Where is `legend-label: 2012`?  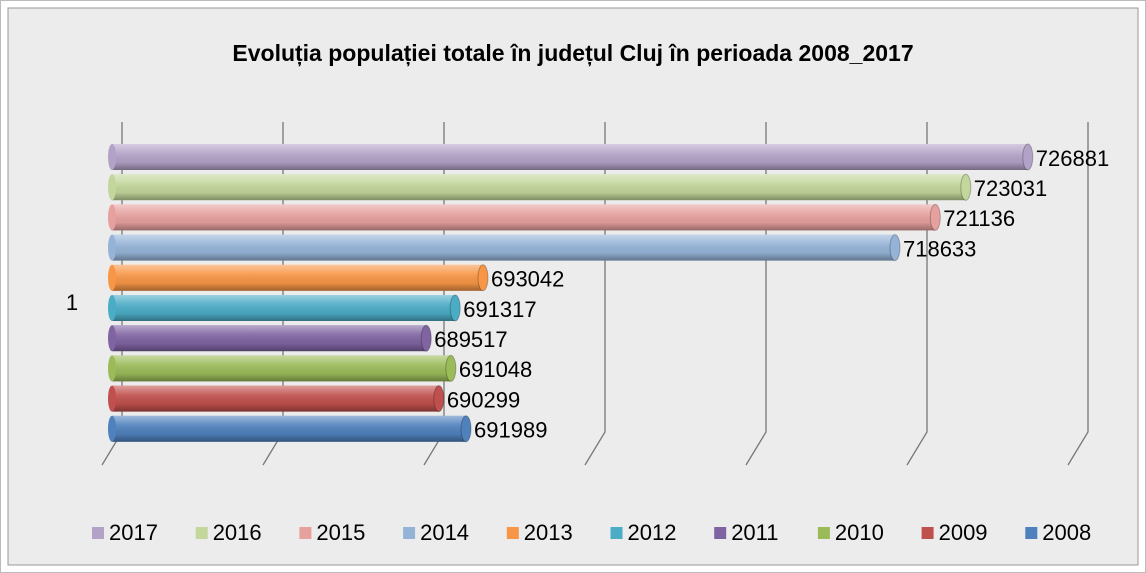 legend-label: 2012 is located at coordinates (652, 532).